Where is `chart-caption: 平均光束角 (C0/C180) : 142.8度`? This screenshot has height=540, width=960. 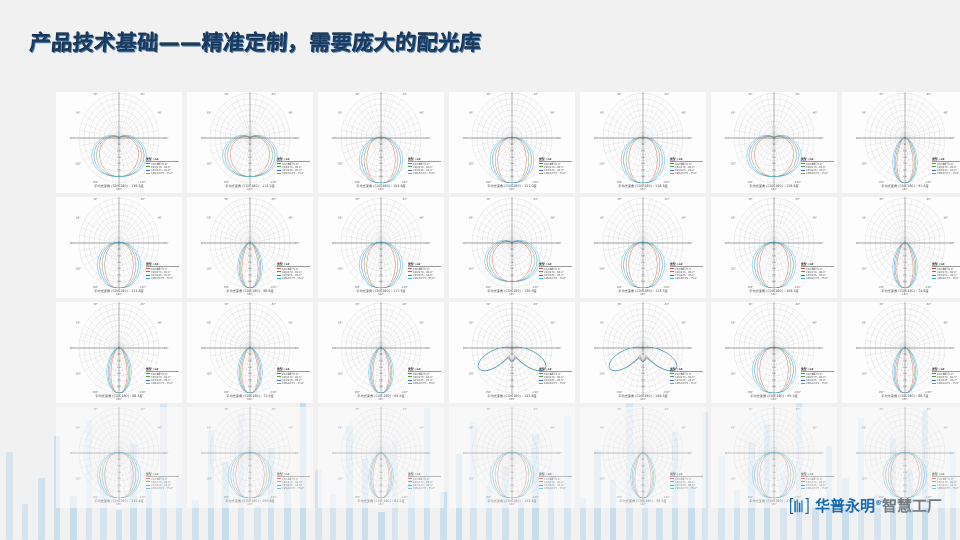
chart-caption: 平均光束角 (C0/C180) : 142.8度 is located at coordinates (512, 396).